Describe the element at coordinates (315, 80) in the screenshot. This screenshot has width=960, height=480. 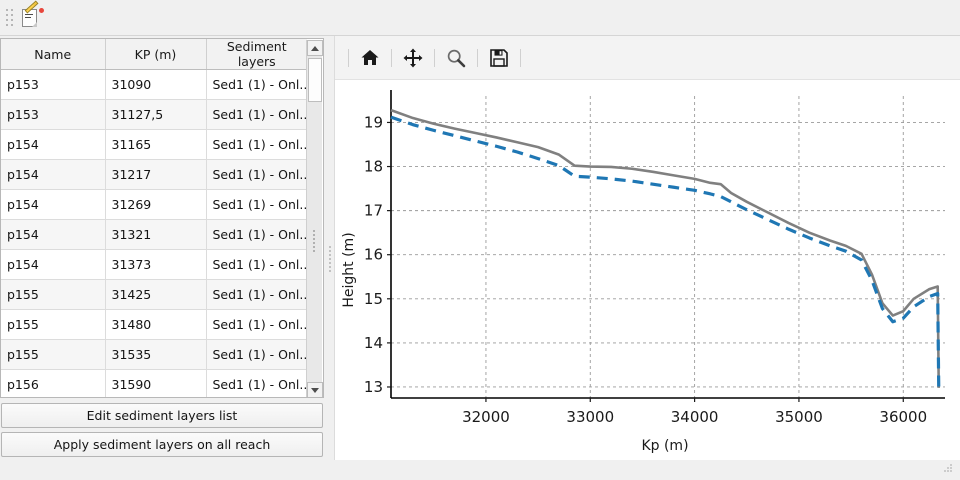
I see `scrollbar-thumb` at that location.